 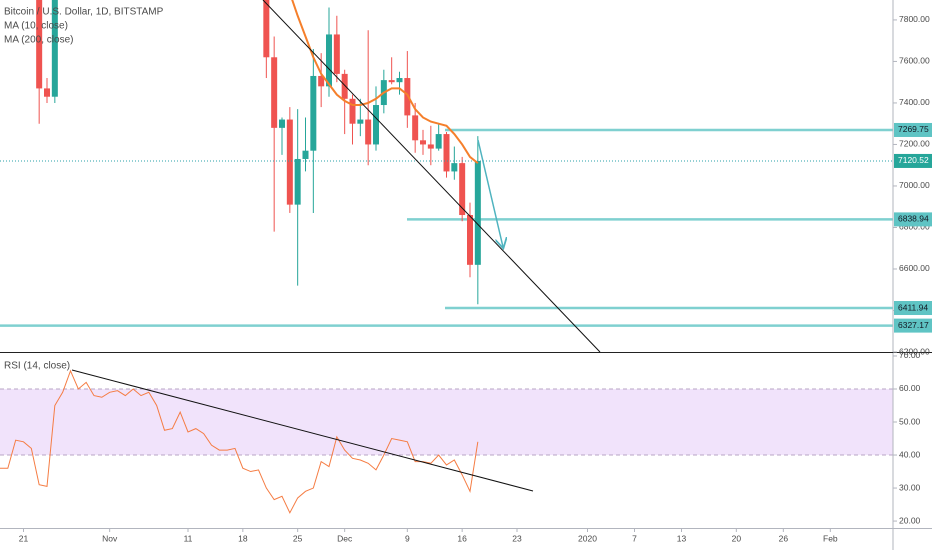 I want to click on level-label: 6327.17, so click(x=913, y=325).